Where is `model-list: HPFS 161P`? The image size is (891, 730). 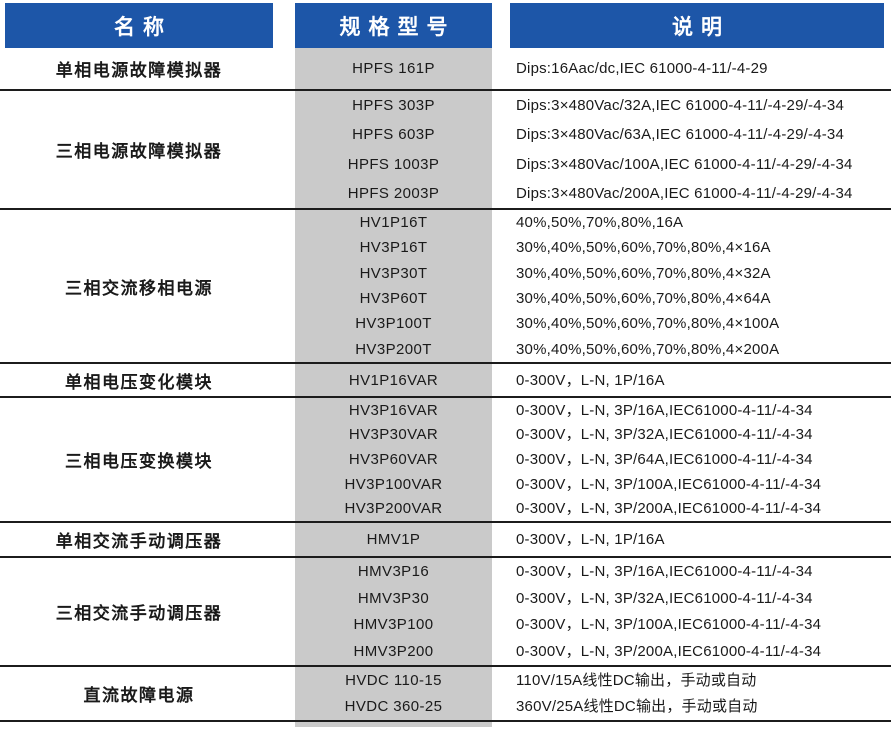 model-list: HPFS 161P is located at coordinates (393, 68).